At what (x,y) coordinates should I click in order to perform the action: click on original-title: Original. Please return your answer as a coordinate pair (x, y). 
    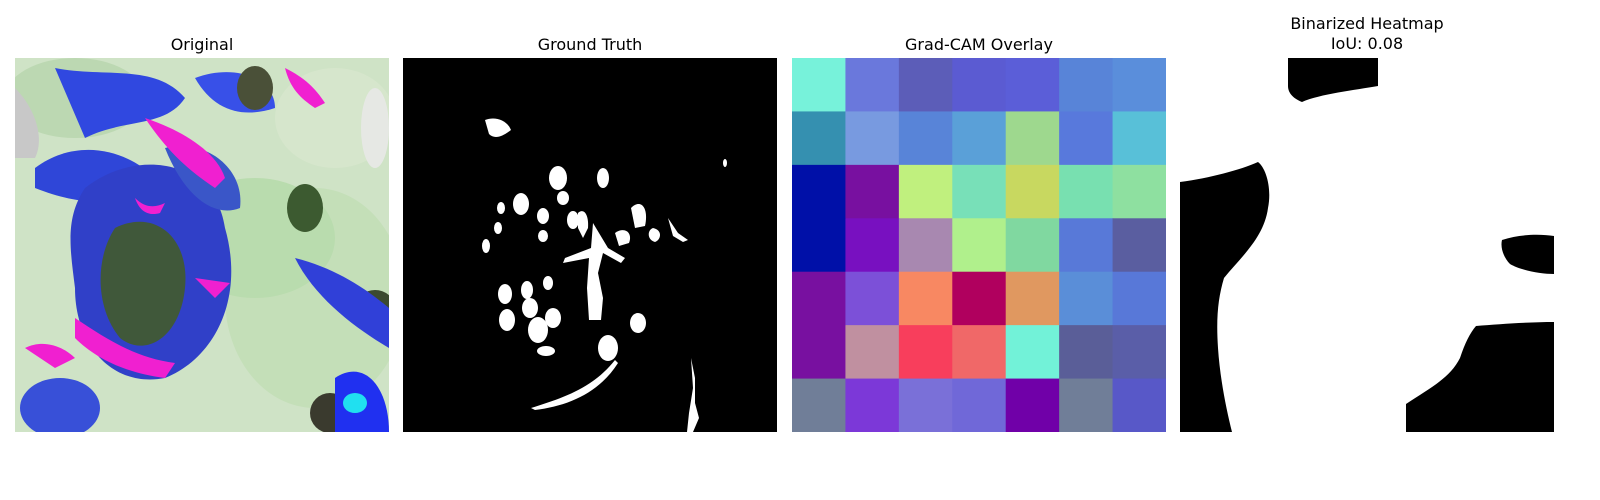
    Looking at the image, I should click on (202, 44).